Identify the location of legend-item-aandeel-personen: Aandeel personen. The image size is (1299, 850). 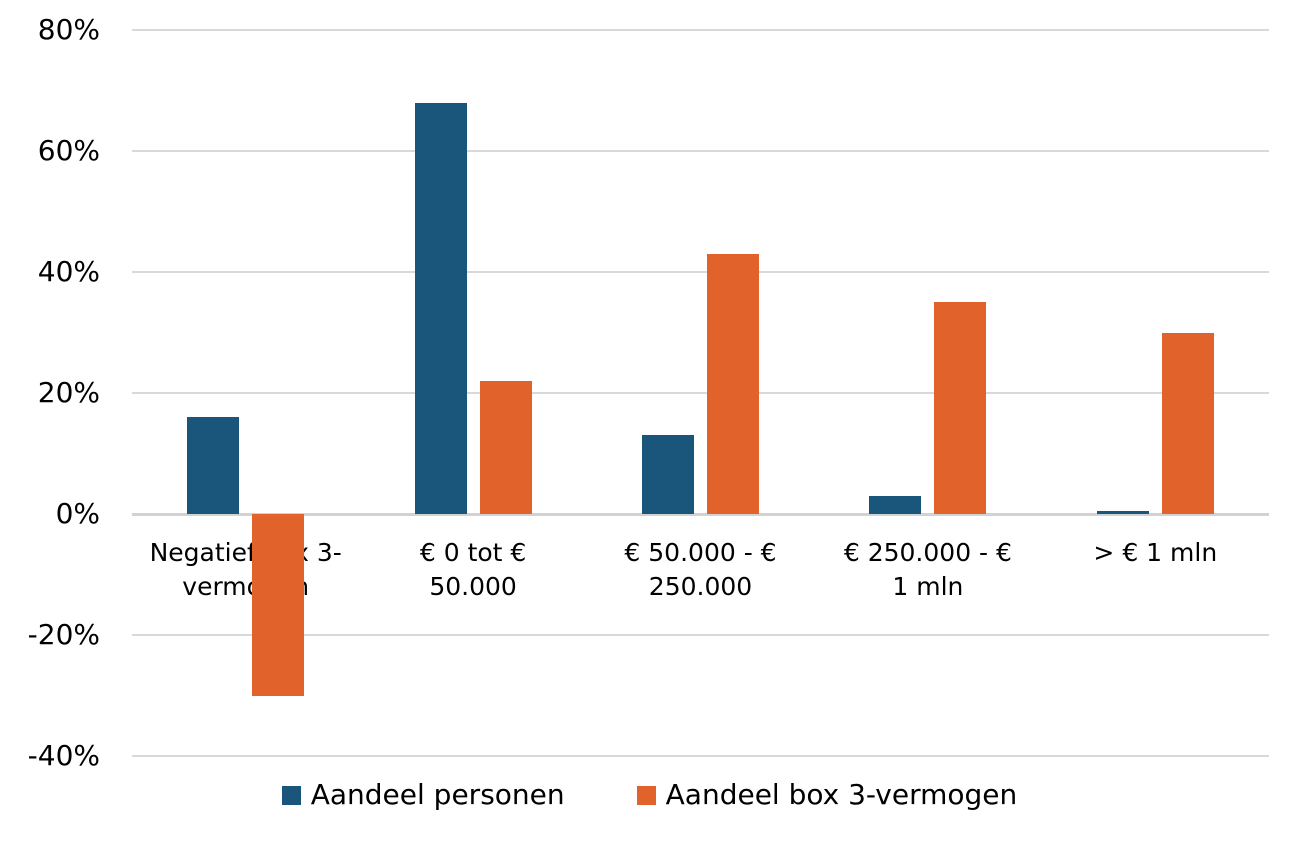
(423, 795).